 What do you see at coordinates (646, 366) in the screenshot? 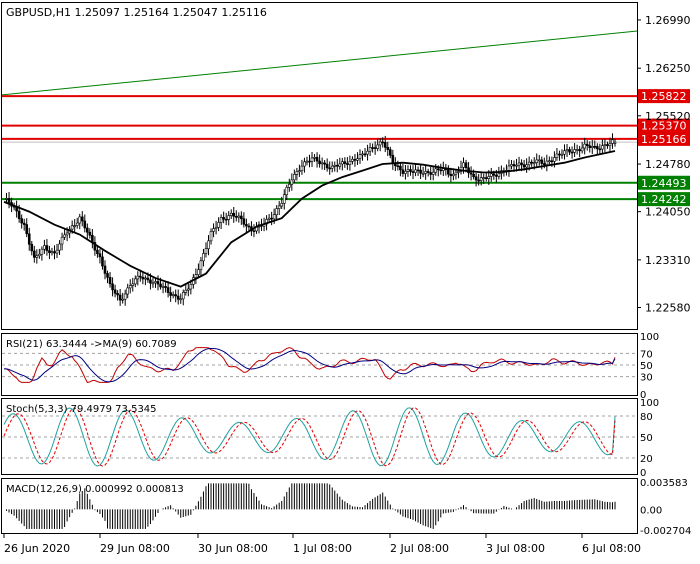
I see `rsi-tick-2: 50` at bounding box center [646, 366].